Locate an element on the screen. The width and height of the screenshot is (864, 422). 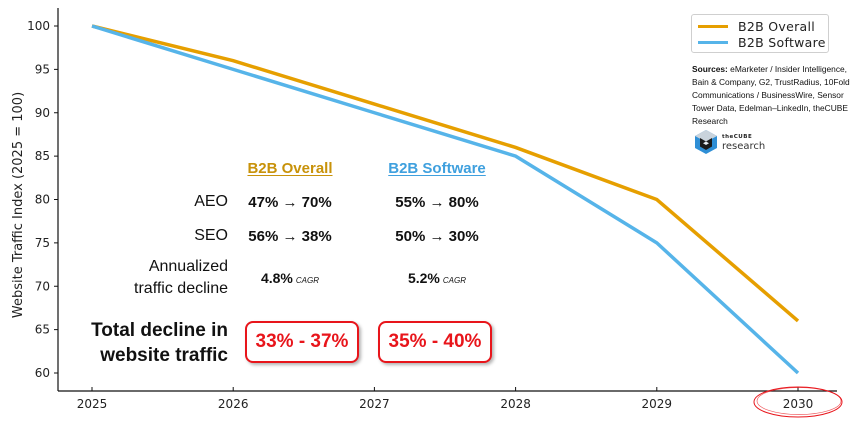
x-tick-label: 2029 is located at coordinates (657, 404).